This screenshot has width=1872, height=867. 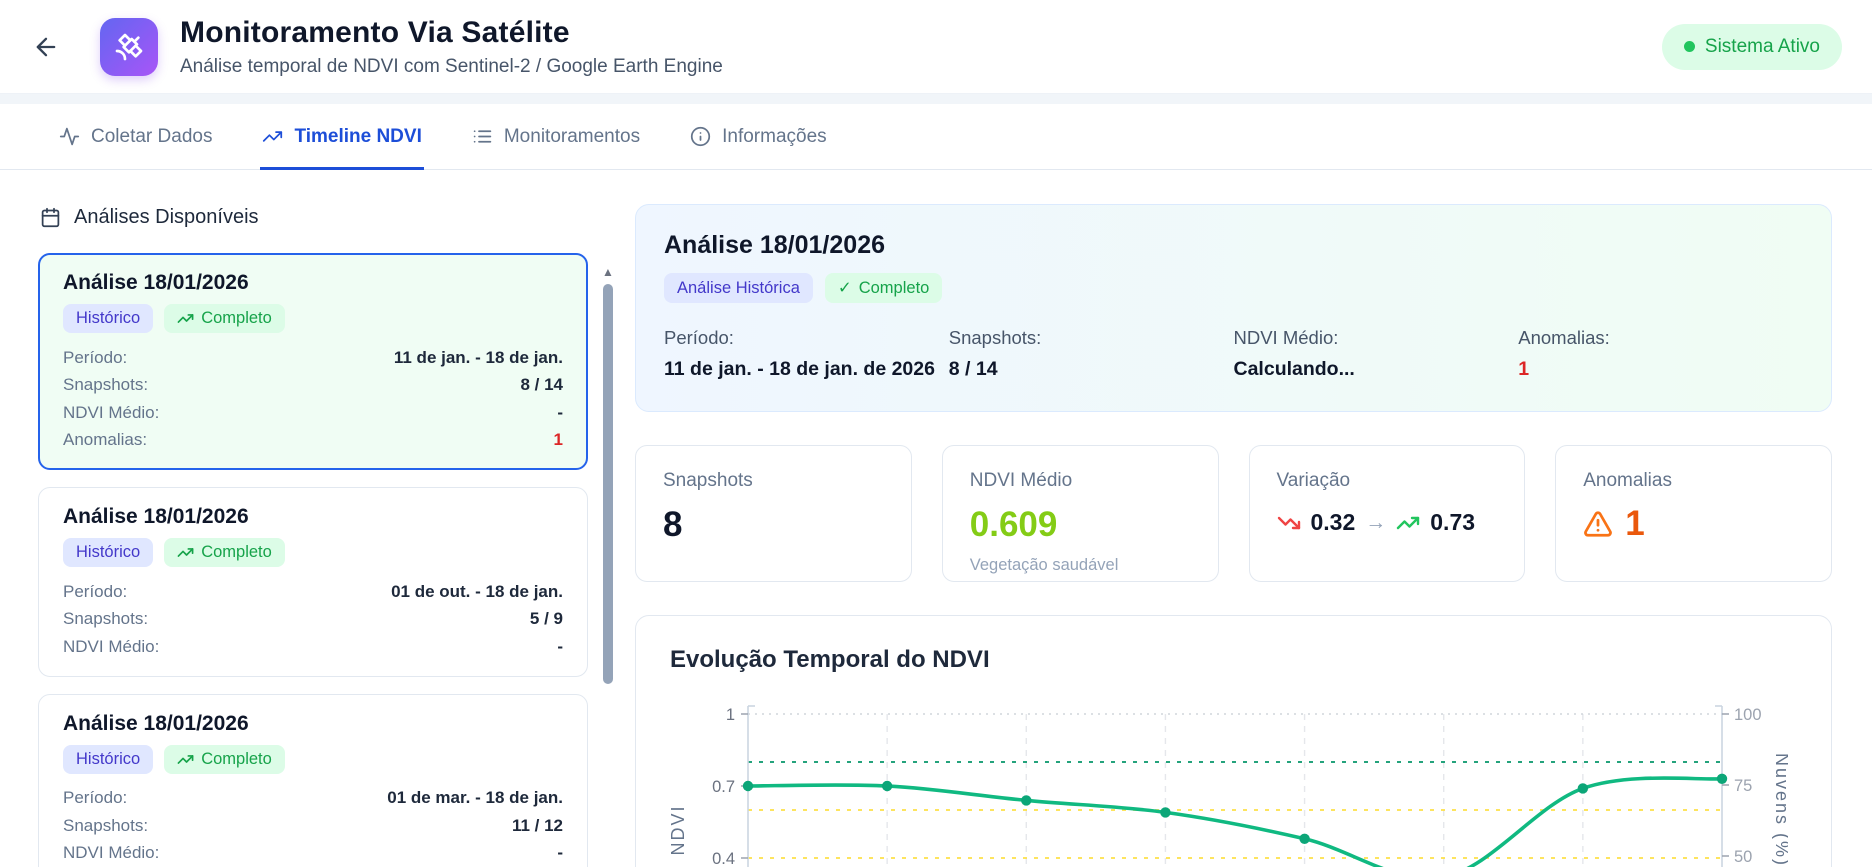 What do you see at coordinates (313, 591) in the screenshot?
I see `analysis-row: Período: 01 de out. - 18 de jan.` at bounding box center [313, 591].